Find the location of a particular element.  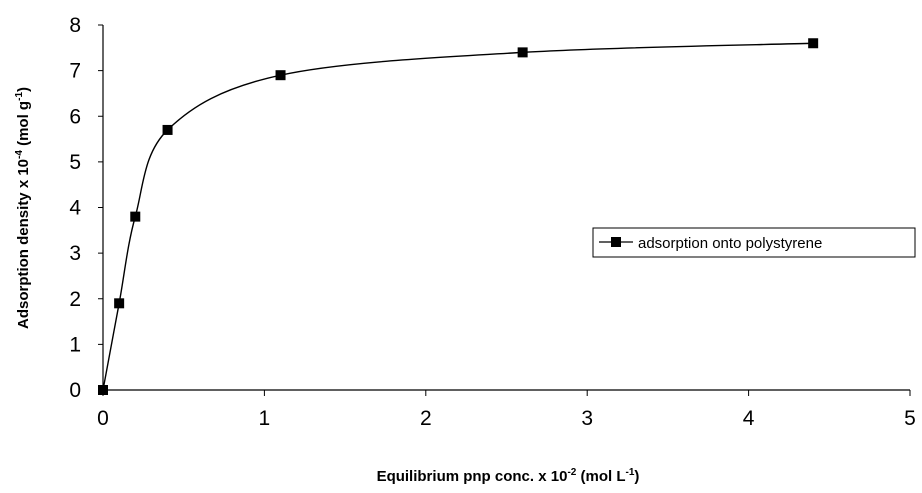

y-axis-title: Adsorption density x 10-4 (mol g-1) is located at coordinates (23, 208).